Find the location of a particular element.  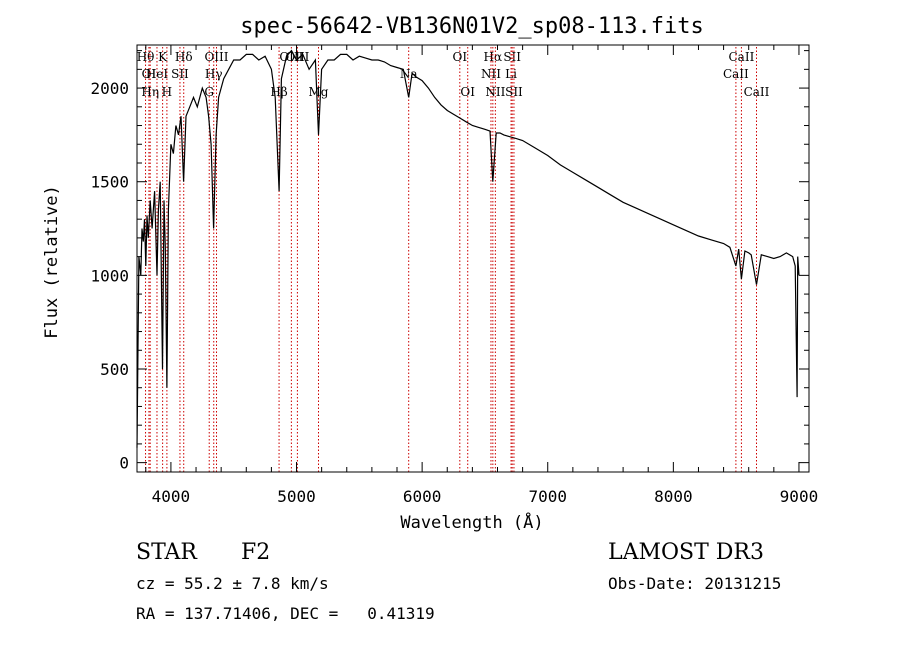

line-marker-label: Mg is located at coordinates (319, 92).